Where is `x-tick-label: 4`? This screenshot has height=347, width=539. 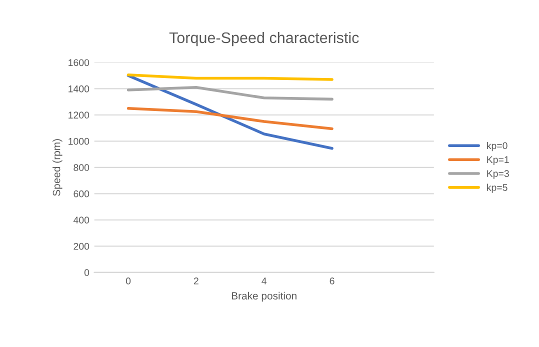 x-tick-label: 4 is located at coordinates (264, 281).